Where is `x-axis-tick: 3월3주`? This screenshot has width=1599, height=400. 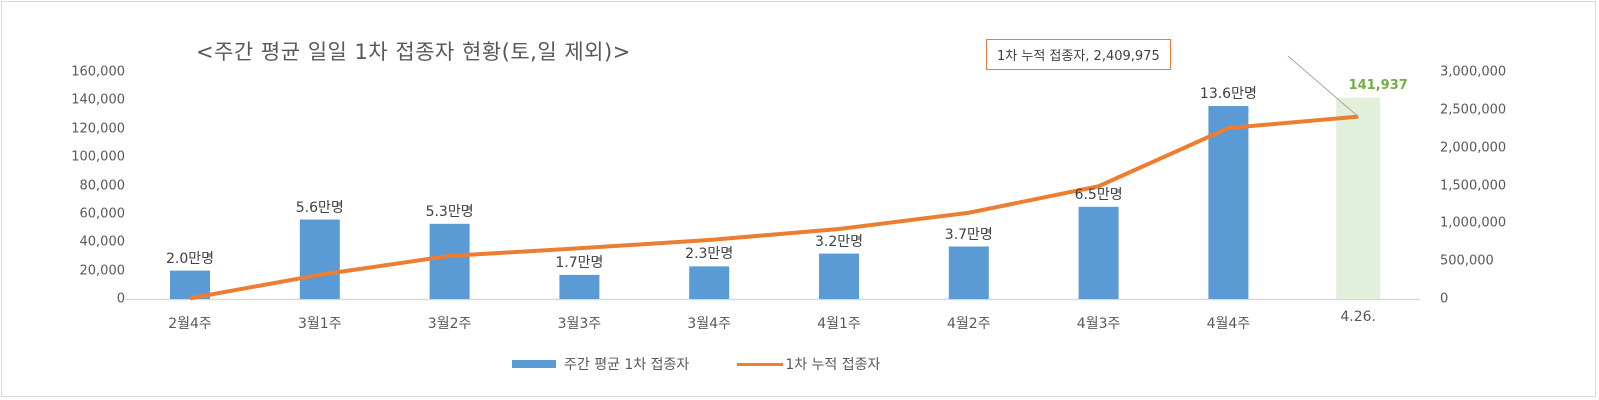 x-axis-tick: 3월3주 is located at coordinates (579, 324).